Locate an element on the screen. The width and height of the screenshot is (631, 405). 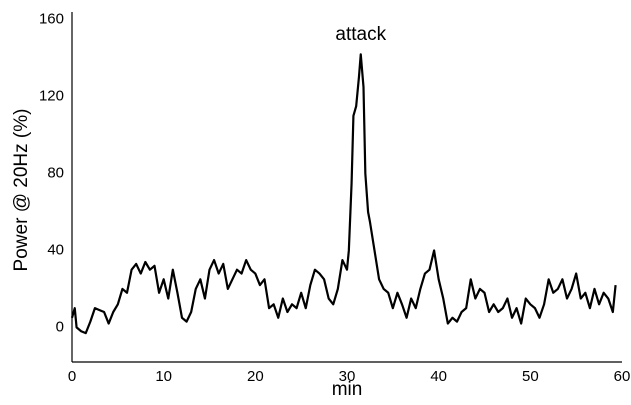
x-tick-label: 30 is located at coordinates (347, 376).